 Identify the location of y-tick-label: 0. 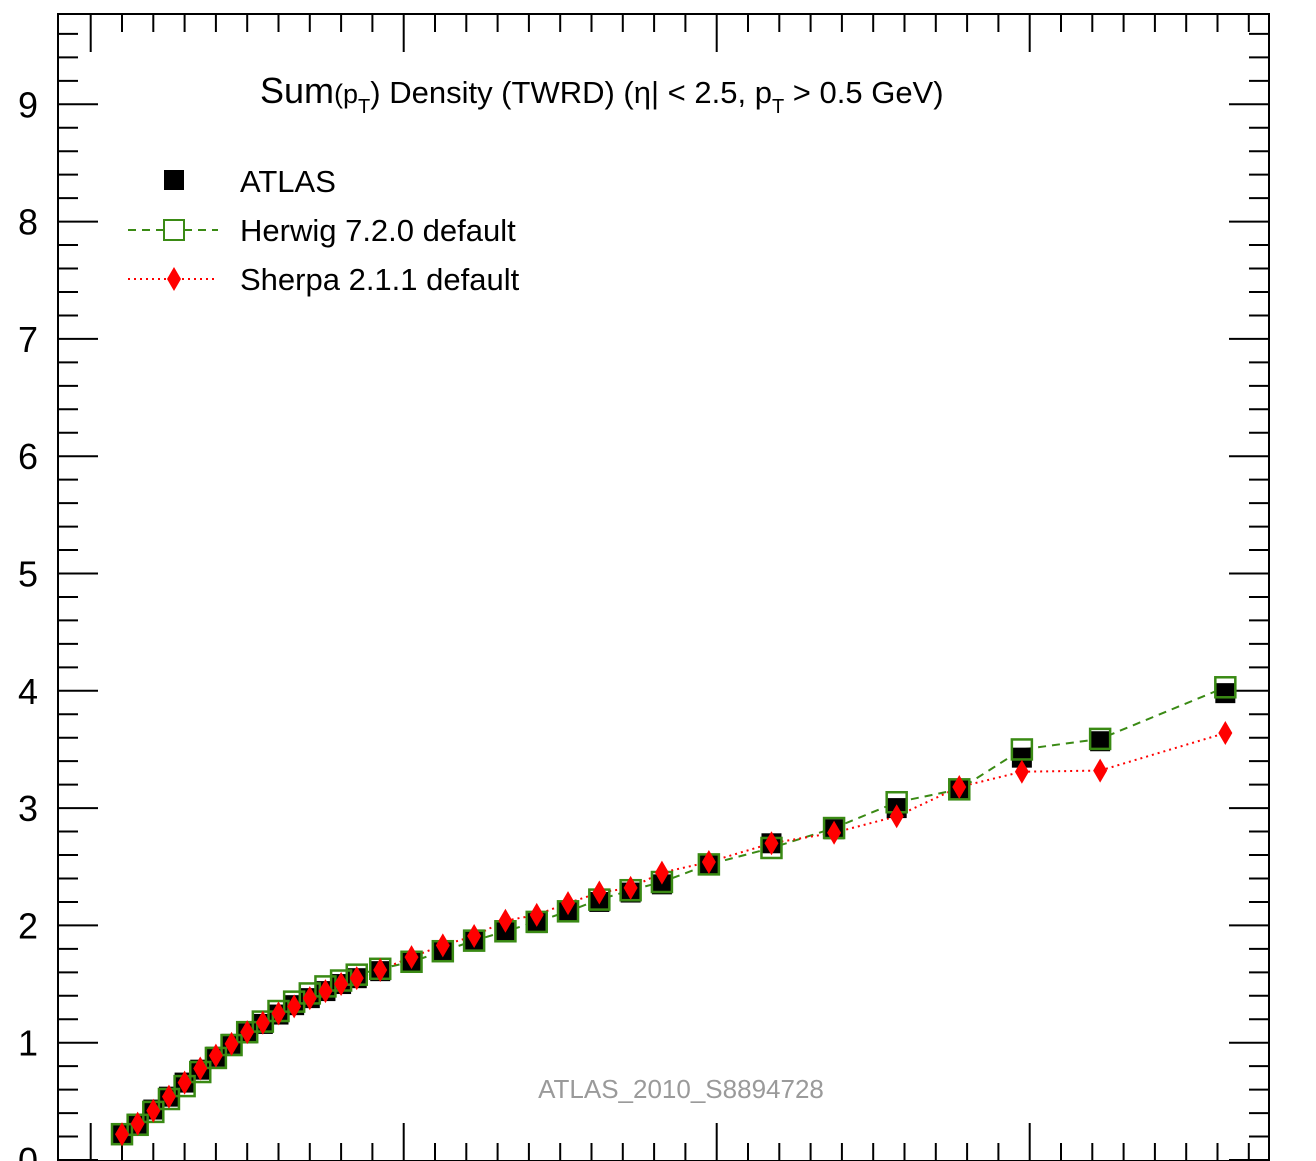
(28, 1150).